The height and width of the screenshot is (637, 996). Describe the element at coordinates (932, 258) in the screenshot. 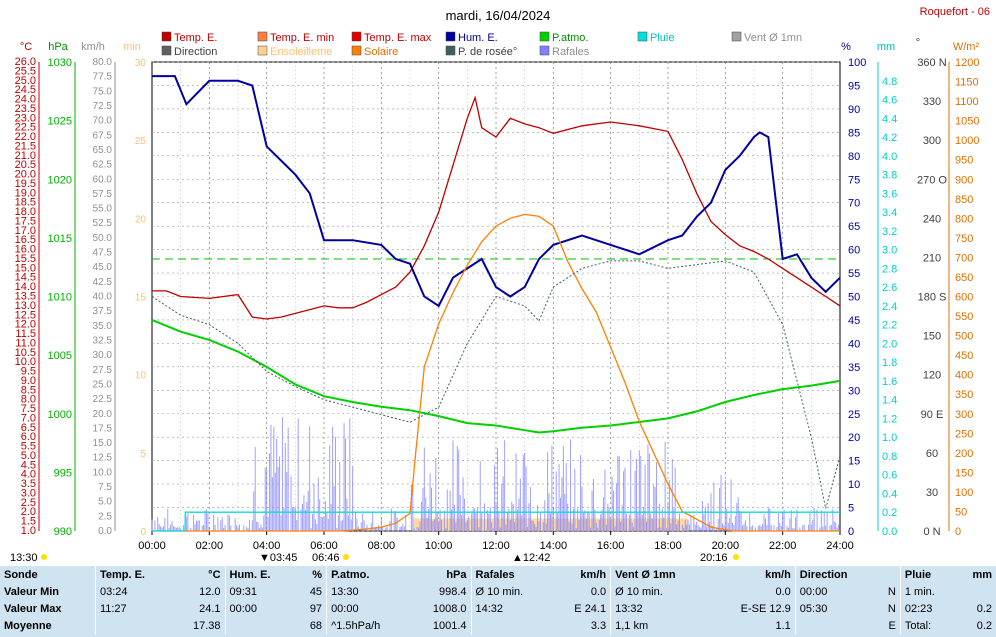

I see `dir-tick-label: 210` at that location.